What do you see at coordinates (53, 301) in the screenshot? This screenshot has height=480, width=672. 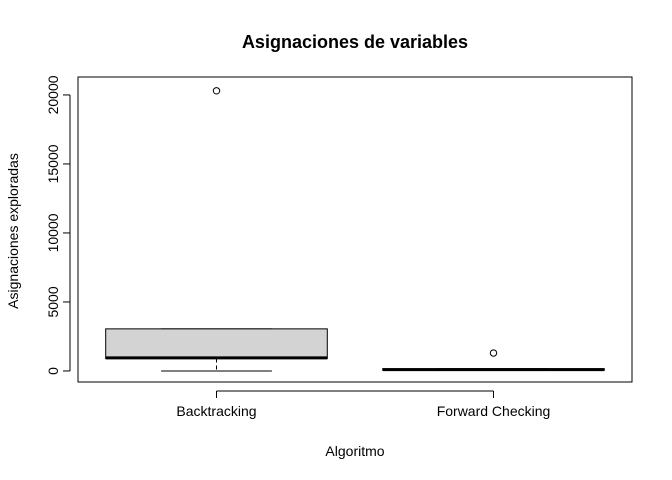 I see `y-tick-label: 5000` at bounding box center [53, 301].